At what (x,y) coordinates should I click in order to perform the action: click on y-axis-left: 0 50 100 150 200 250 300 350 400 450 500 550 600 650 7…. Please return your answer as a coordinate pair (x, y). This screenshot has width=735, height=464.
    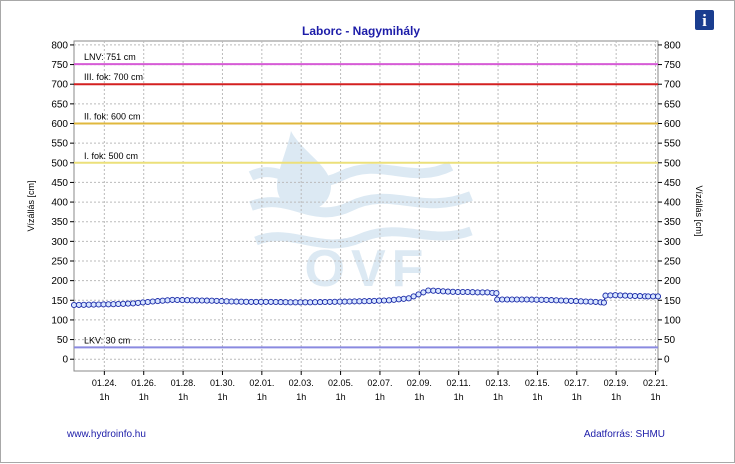
    Looking at the image, I should click on (62, 203).